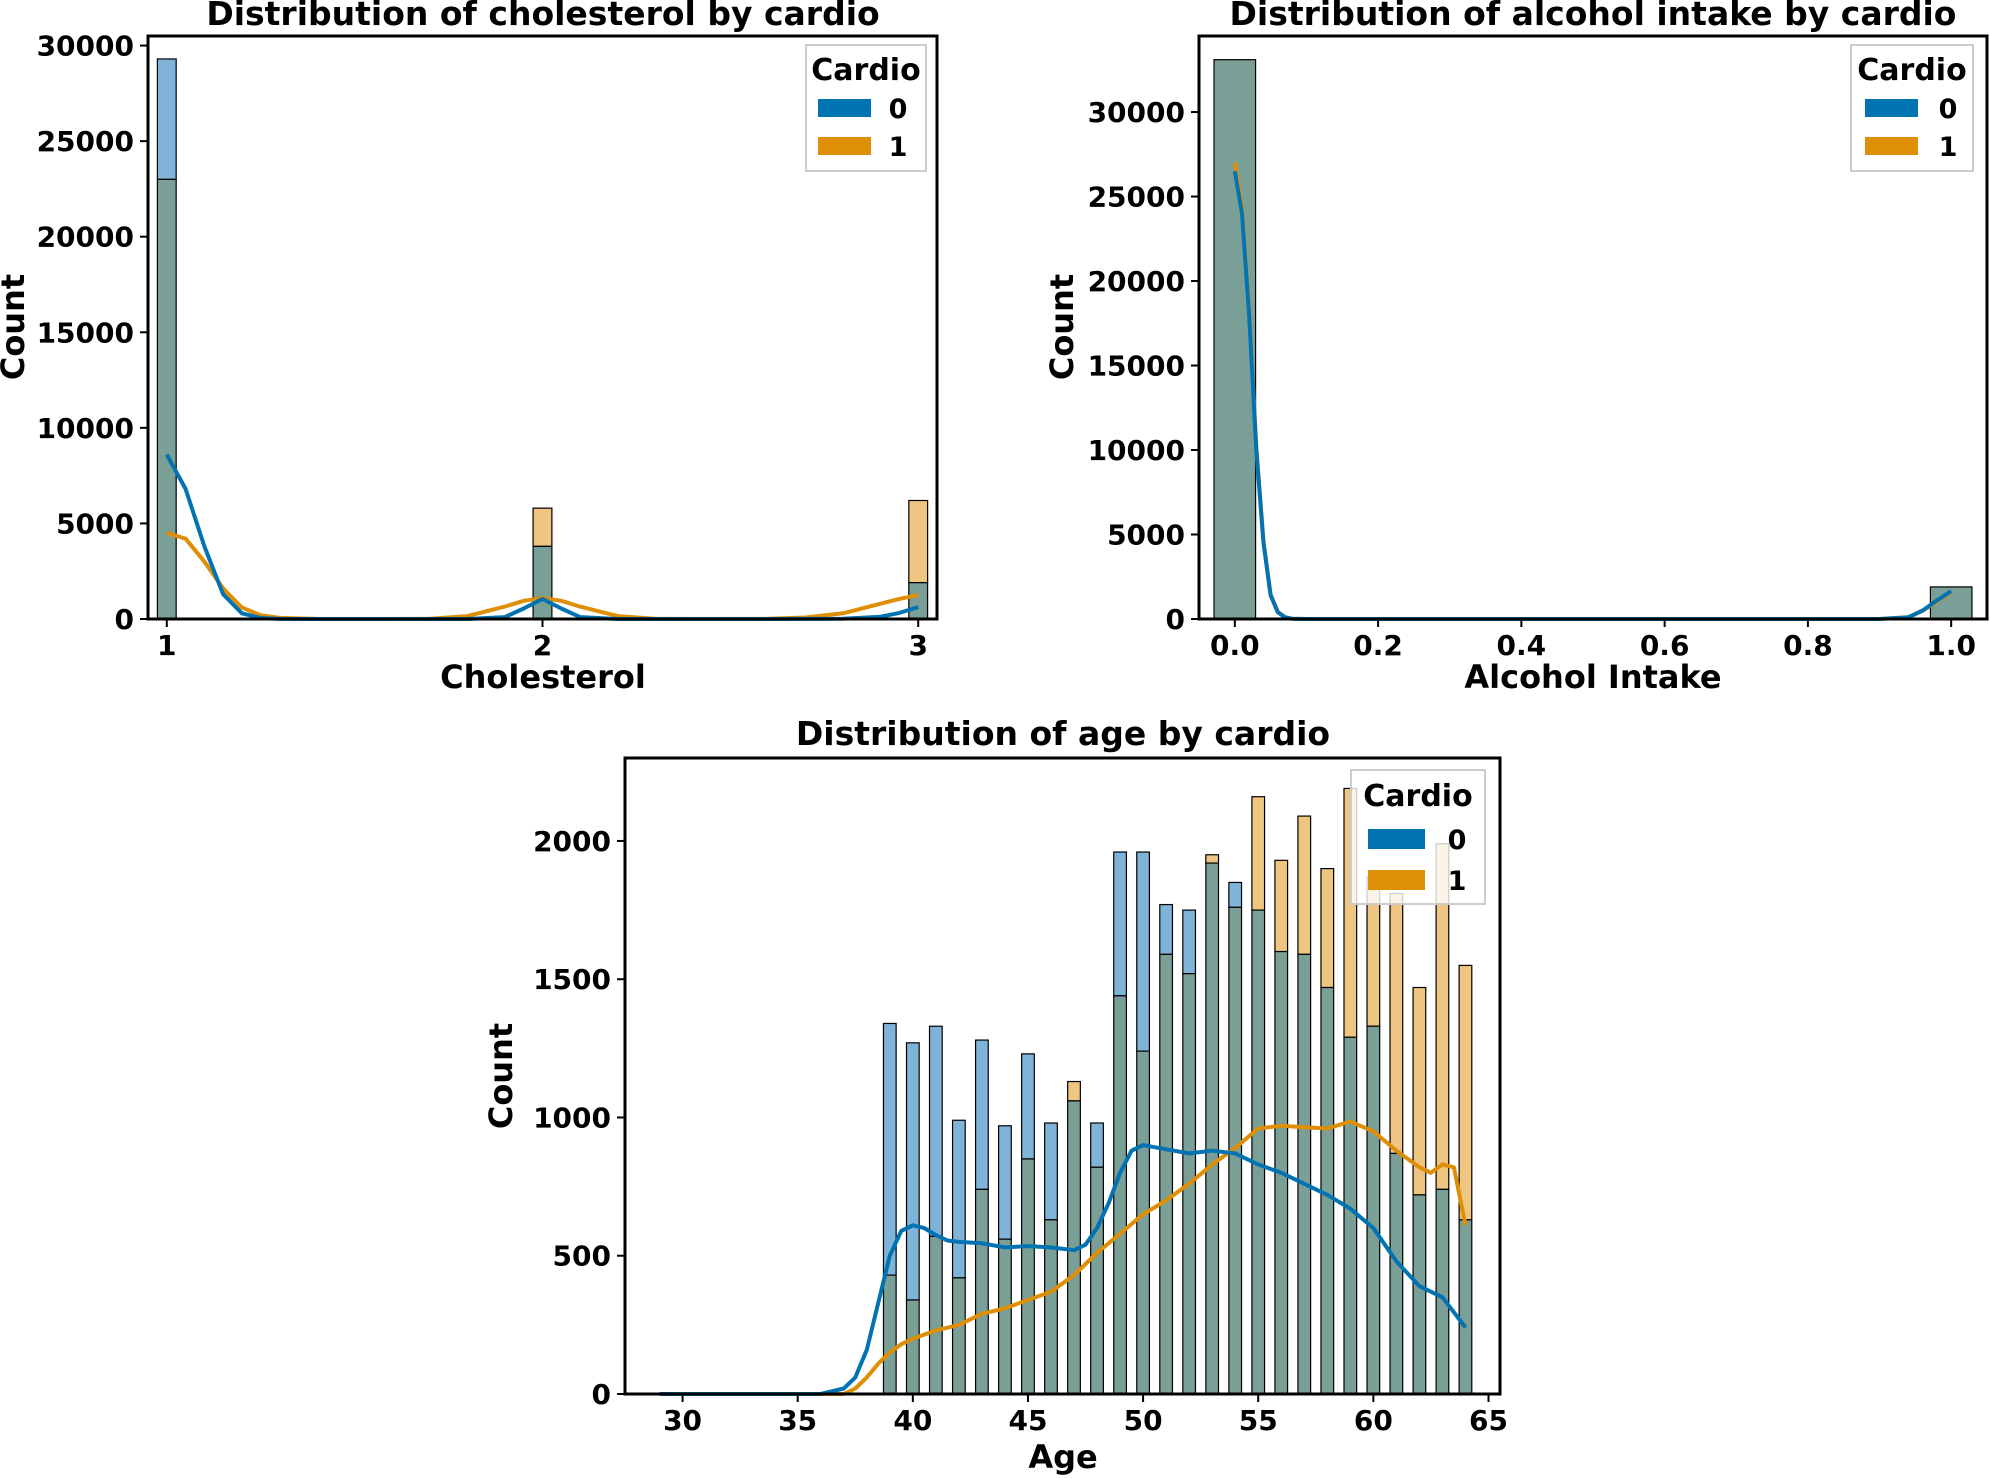 This screenshot has width=1990, height=1478. Describe the element at coordinates (1665, 645) in the screenshot. I see `x-tick-label: 0.6` at that location.